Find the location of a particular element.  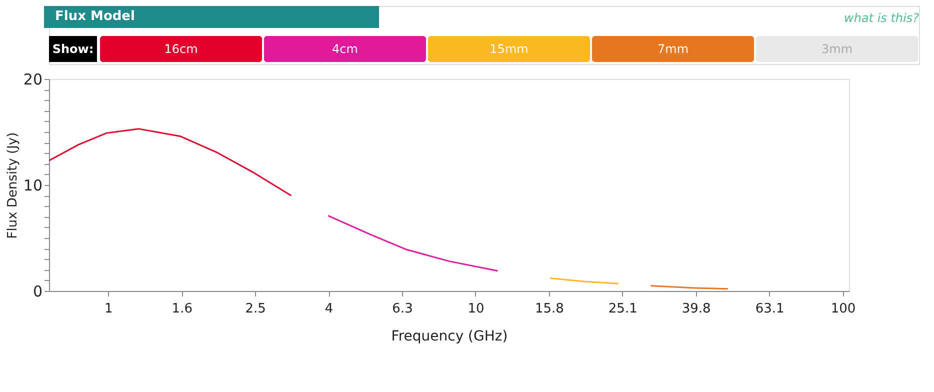

x-tick-label: 1.6 is located at coordinates (182, 309).